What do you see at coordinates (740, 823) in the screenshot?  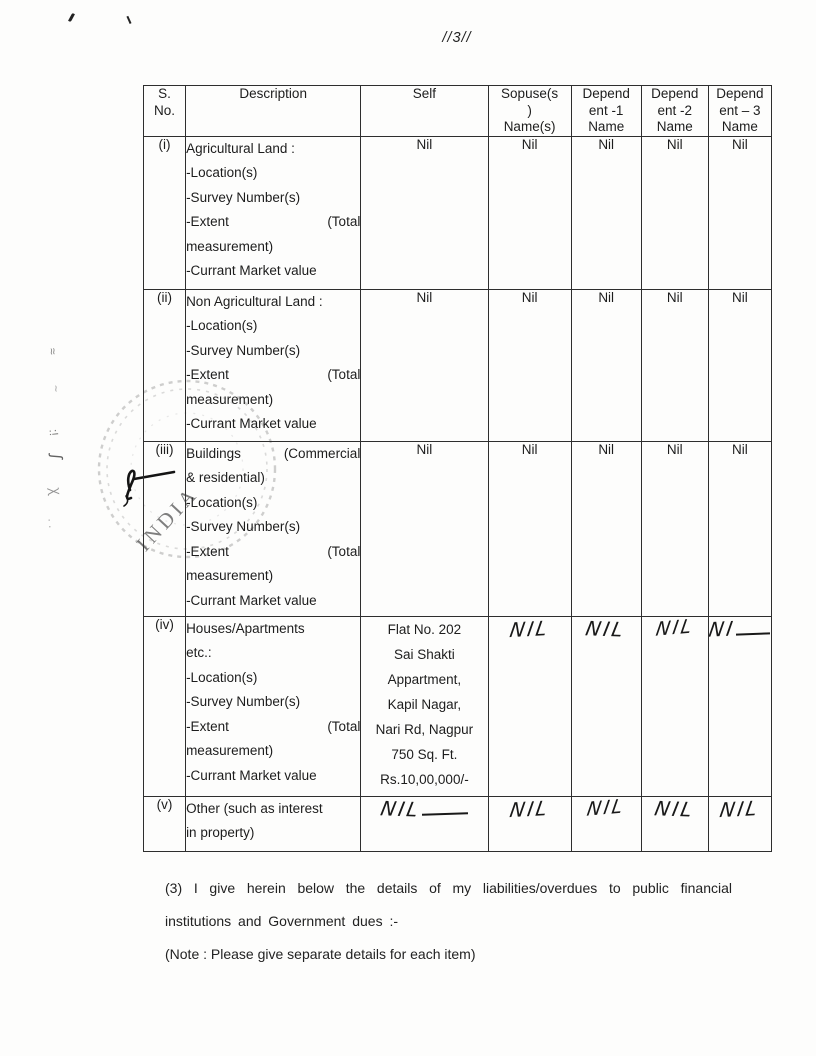 I see `dependent-3-value-handwritten: NIL` at bounding box center [740, 823].